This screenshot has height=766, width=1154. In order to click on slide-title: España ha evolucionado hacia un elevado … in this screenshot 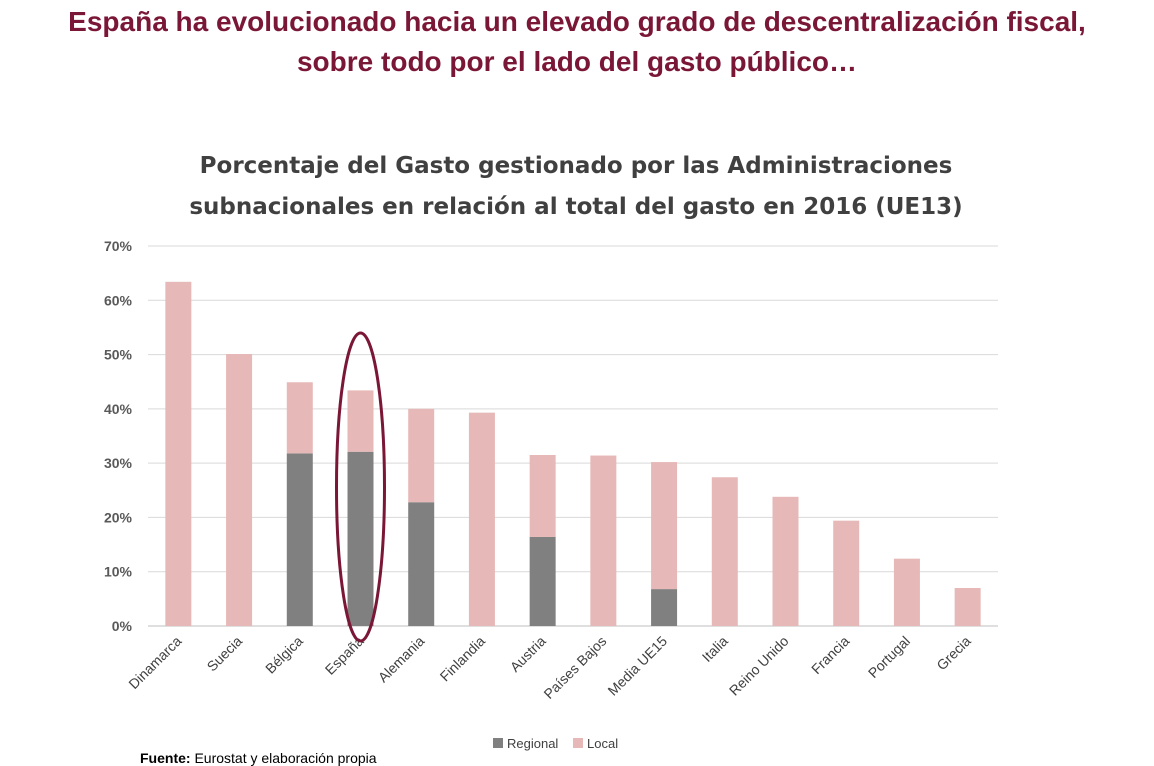, I will do `click(577, 42)`.